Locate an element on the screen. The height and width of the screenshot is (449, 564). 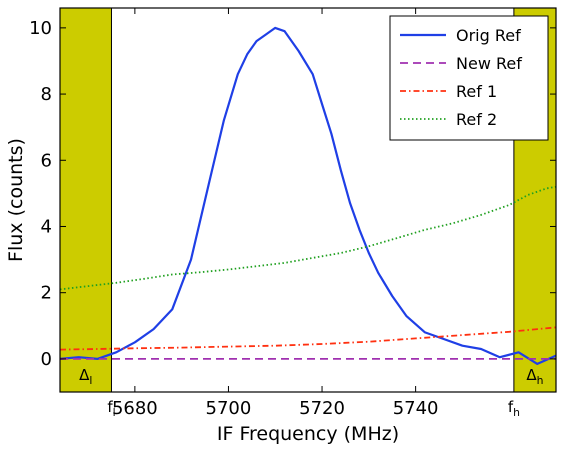
y-tick-label: 0 is located at coordinates (46, 359).